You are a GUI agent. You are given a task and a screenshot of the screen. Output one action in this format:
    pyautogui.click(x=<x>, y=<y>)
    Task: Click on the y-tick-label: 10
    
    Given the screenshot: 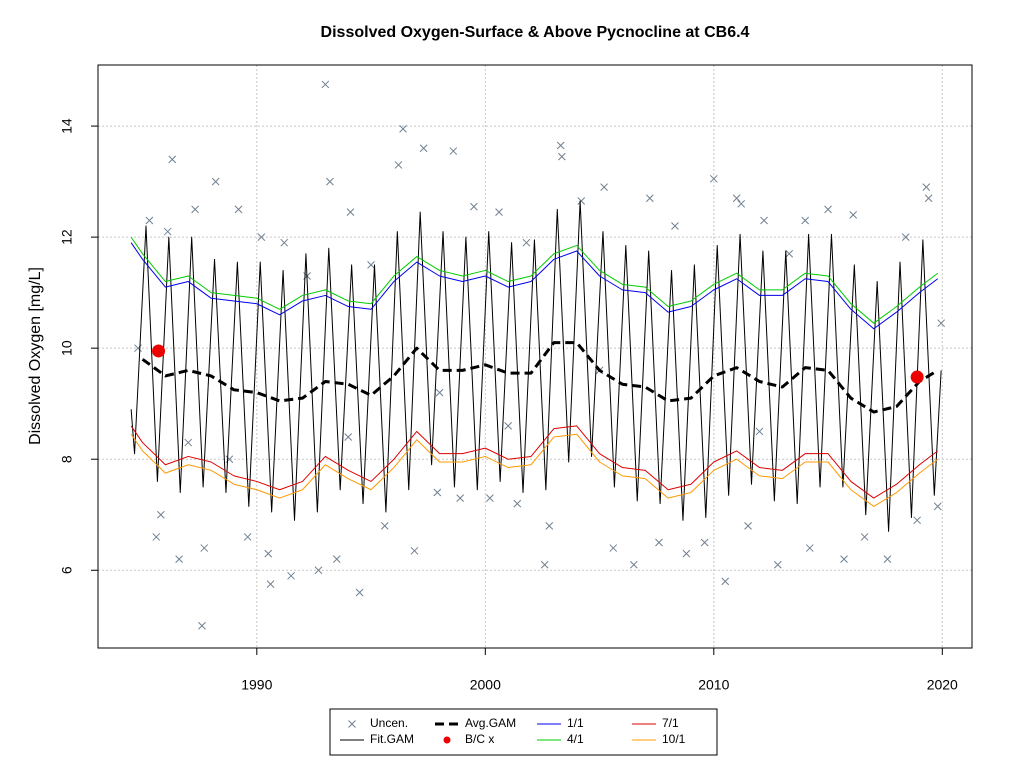 What is the action you would take?
    pyautogui.click(x=67, y=348)
    